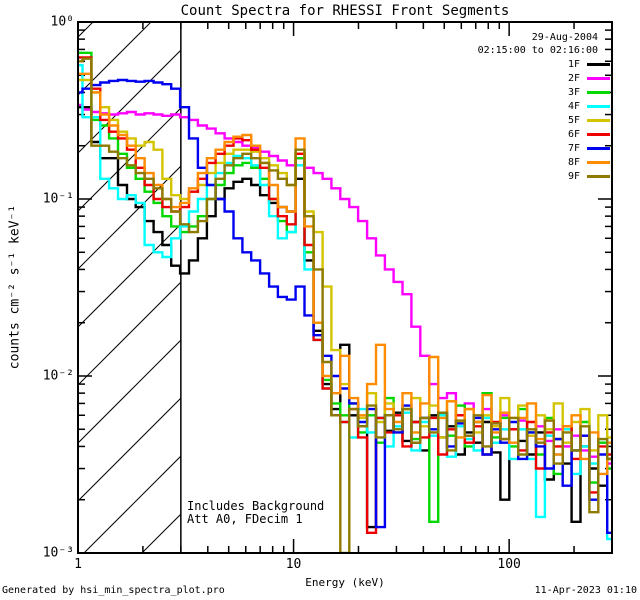 This screenshot has height=600, width=640. I want to click on legend-item-2F: 2F, so click(589, 78).